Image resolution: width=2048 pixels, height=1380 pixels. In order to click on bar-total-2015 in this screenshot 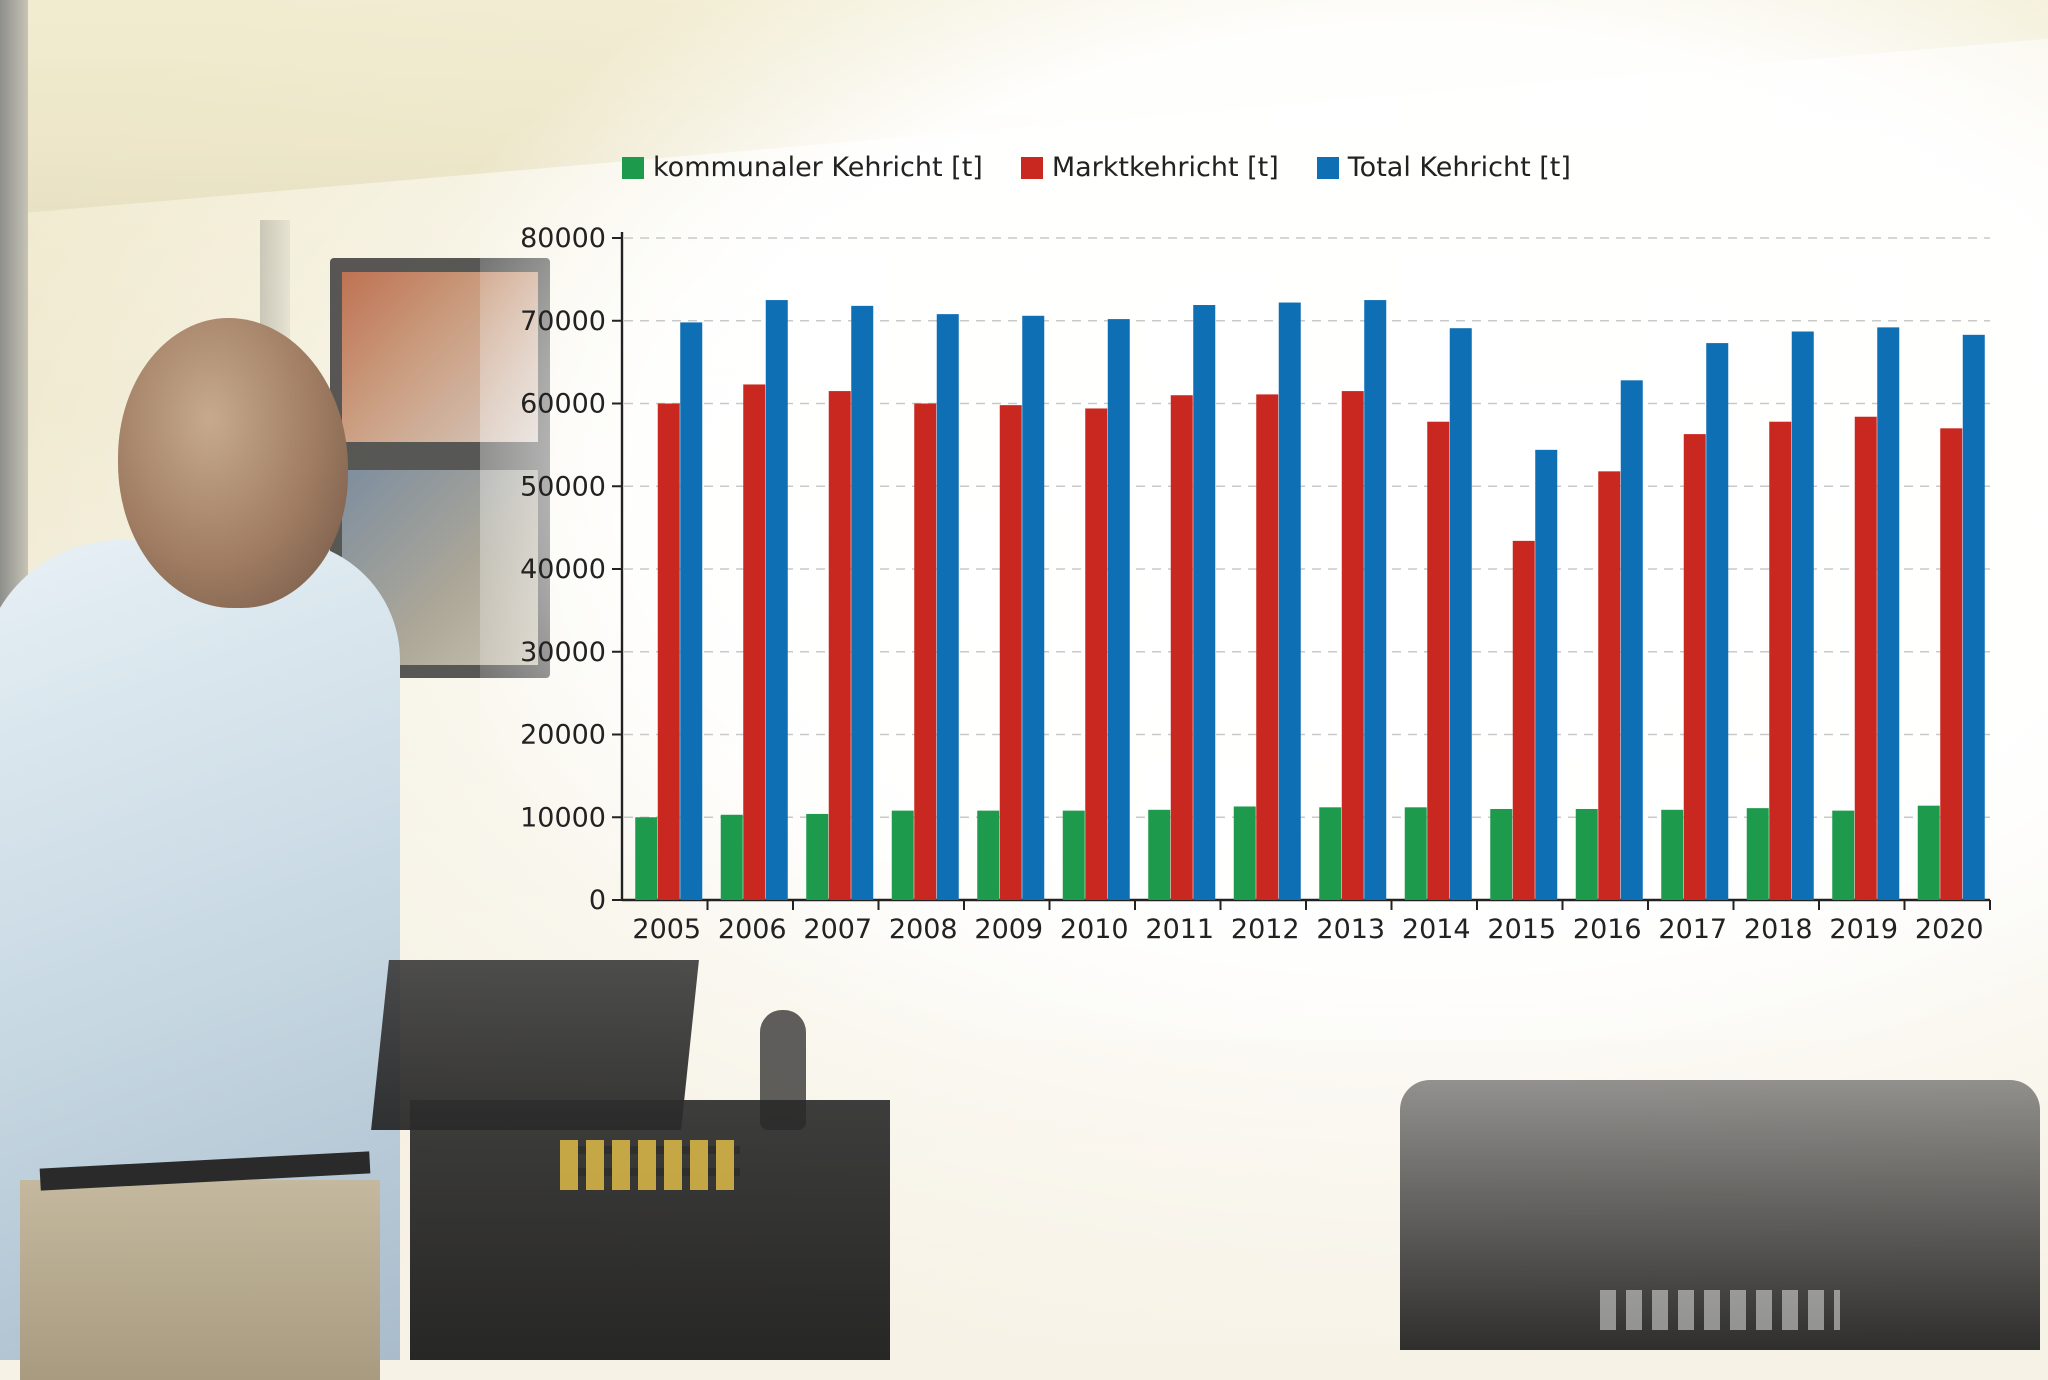, I will do `click(1546, 674)`.